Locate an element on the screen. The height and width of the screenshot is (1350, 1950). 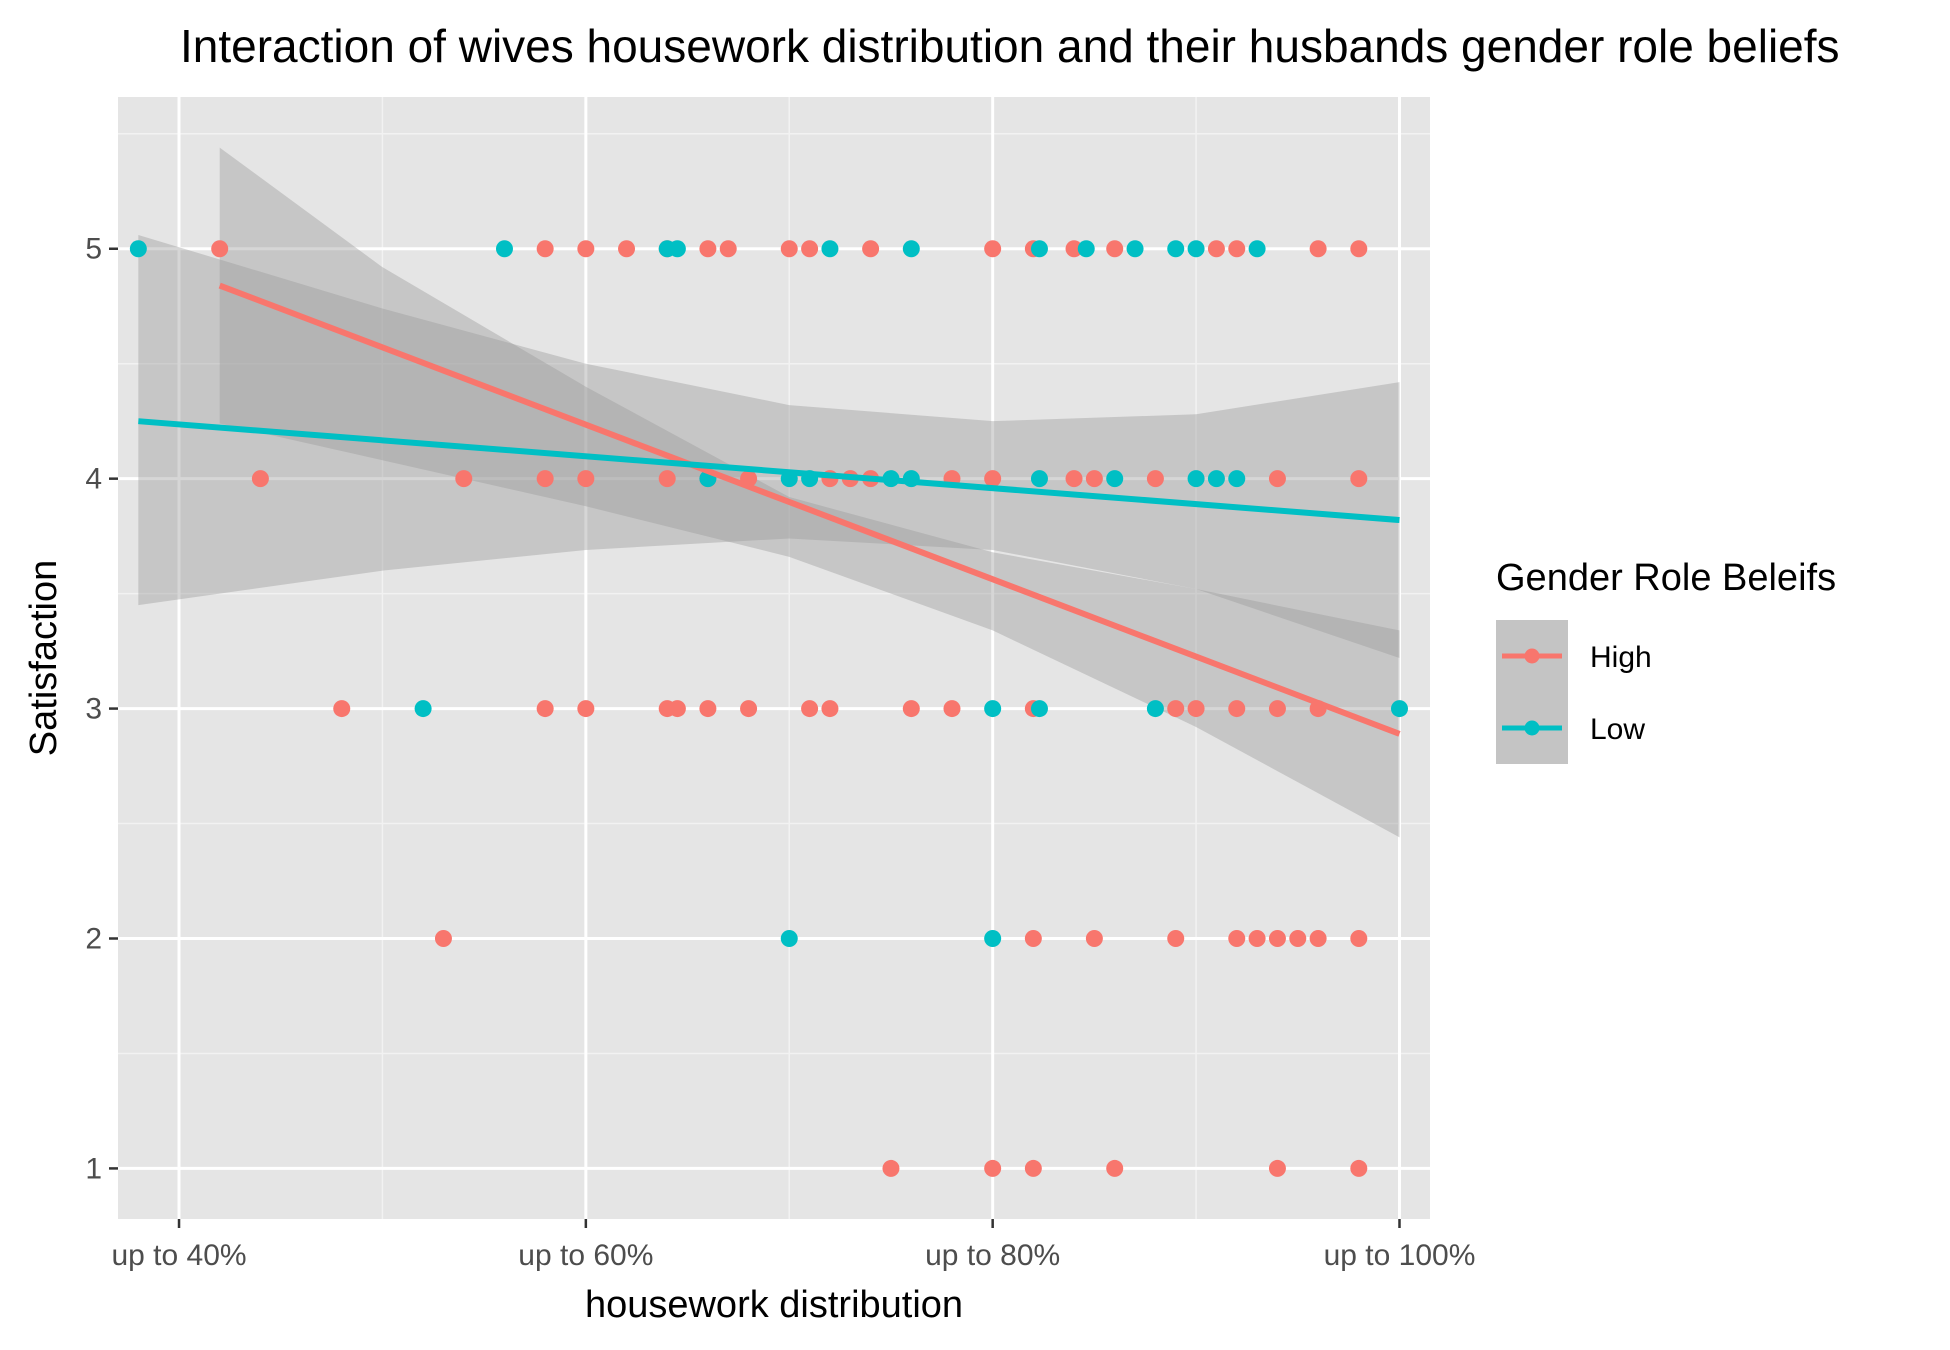
x-tick-label: up to 100% is located at coordinates (1400, 1255).